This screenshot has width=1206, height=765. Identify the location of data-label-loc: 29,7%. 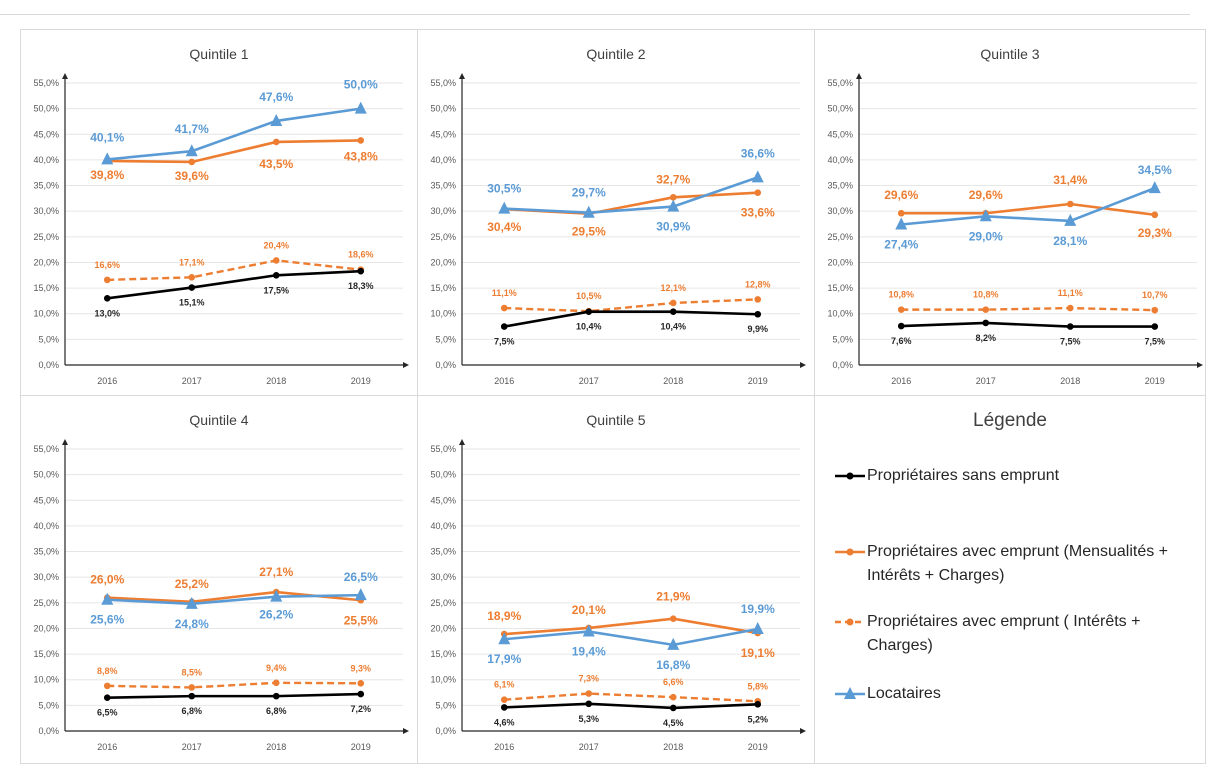
(589, 193).